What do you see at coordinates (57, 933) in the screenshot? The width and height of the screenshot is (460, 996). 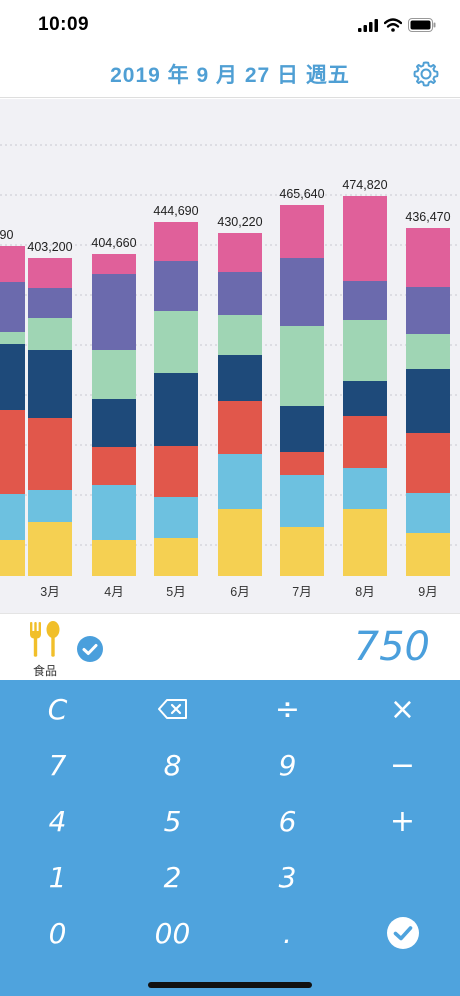 I see `key-0: 0` at bounding box center [57, 933].